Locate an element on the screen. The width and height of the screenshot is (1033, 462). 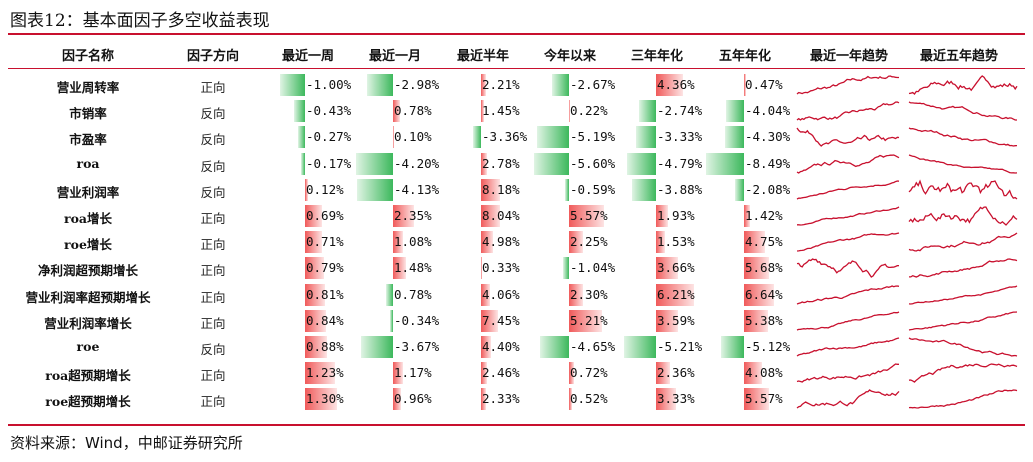
value-label: 4.08% is located at coordinates (764, 373).